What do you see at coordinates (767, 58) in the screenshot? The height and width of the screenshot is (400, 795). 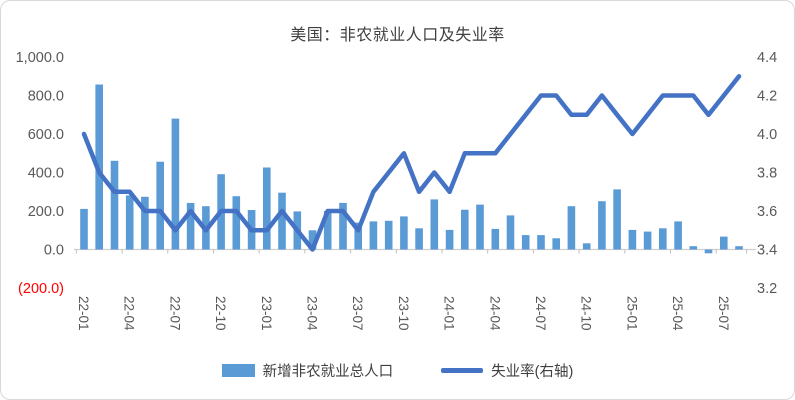 I see `right-axis-tick-label: 4.4` at bounding box center [767, 58].